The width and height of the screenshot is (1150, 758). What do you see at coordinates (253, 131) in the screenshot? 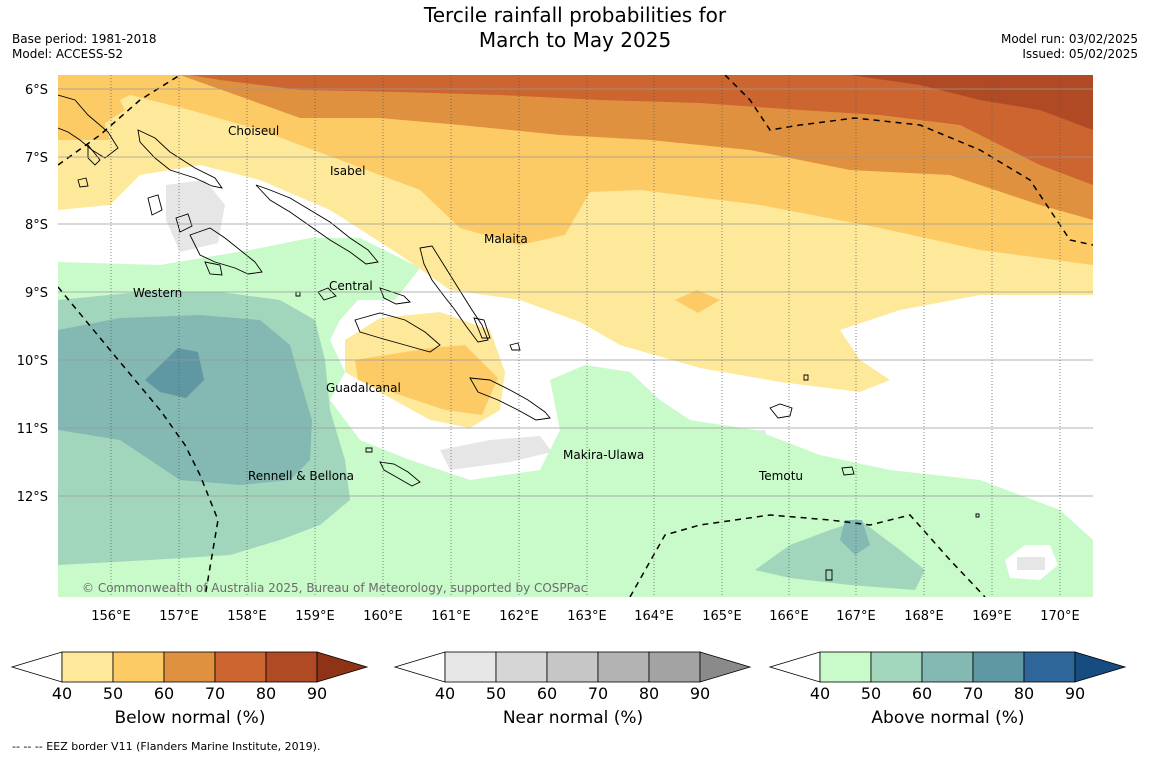
I see `province-label: Choiseul` at bounding box center [253, 131].